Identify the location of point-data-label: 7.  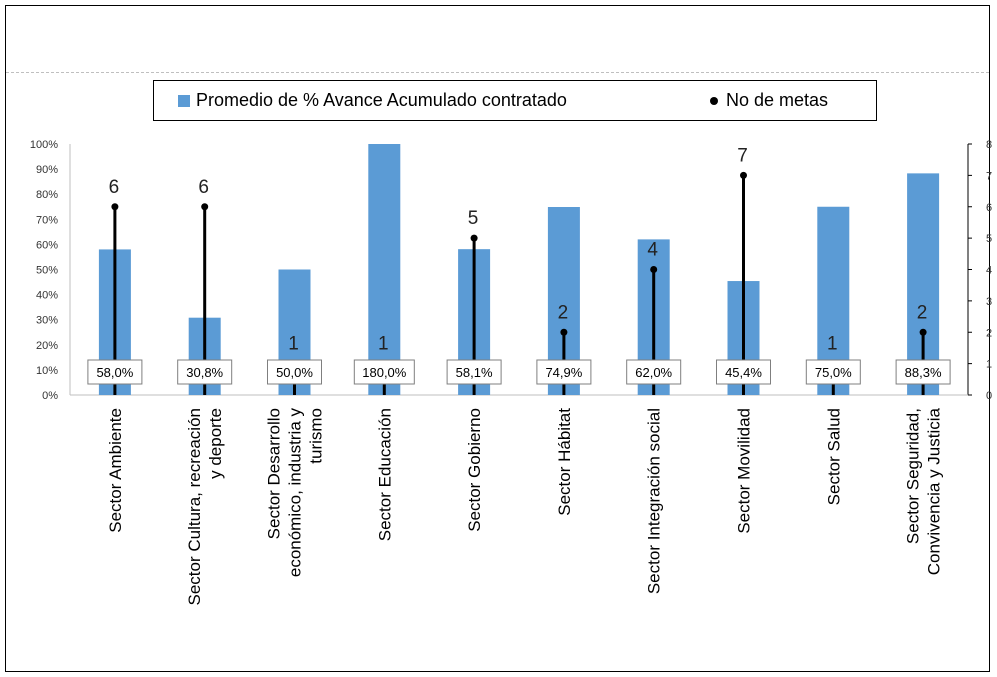
(742, 155).